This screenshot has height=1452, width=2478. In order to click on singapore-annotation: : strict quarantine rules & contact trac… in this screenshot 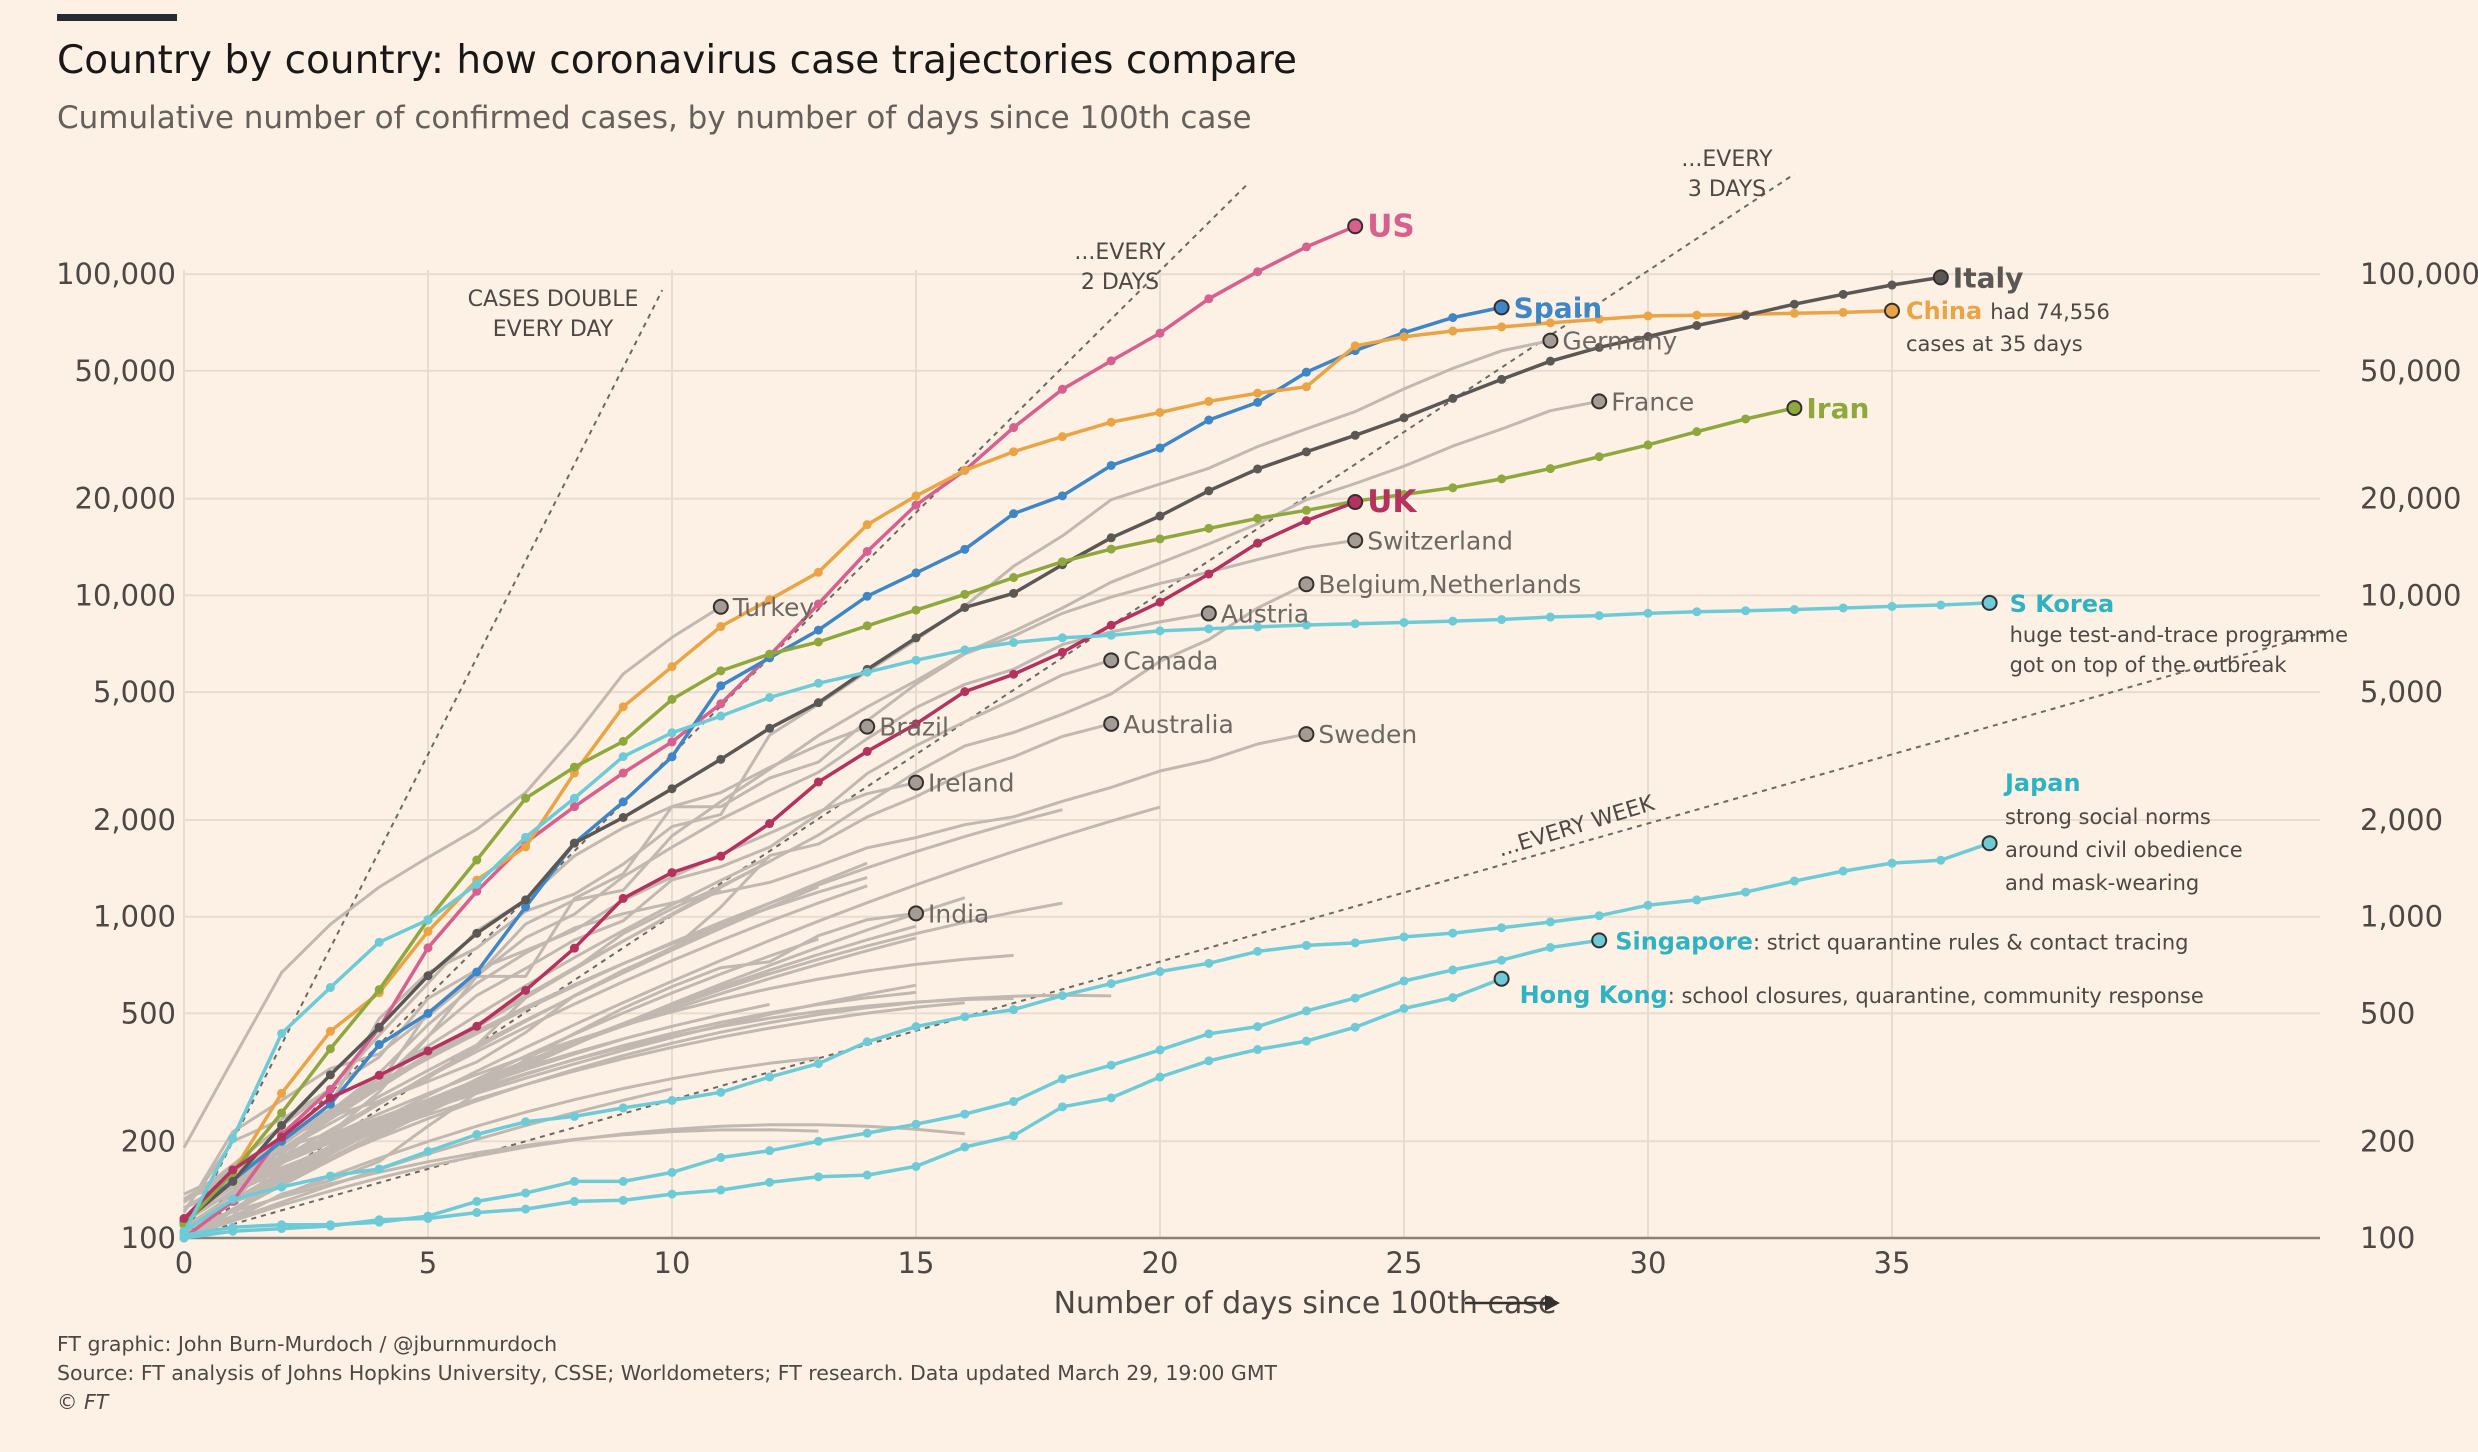, I will do `click(1971, 942)`.